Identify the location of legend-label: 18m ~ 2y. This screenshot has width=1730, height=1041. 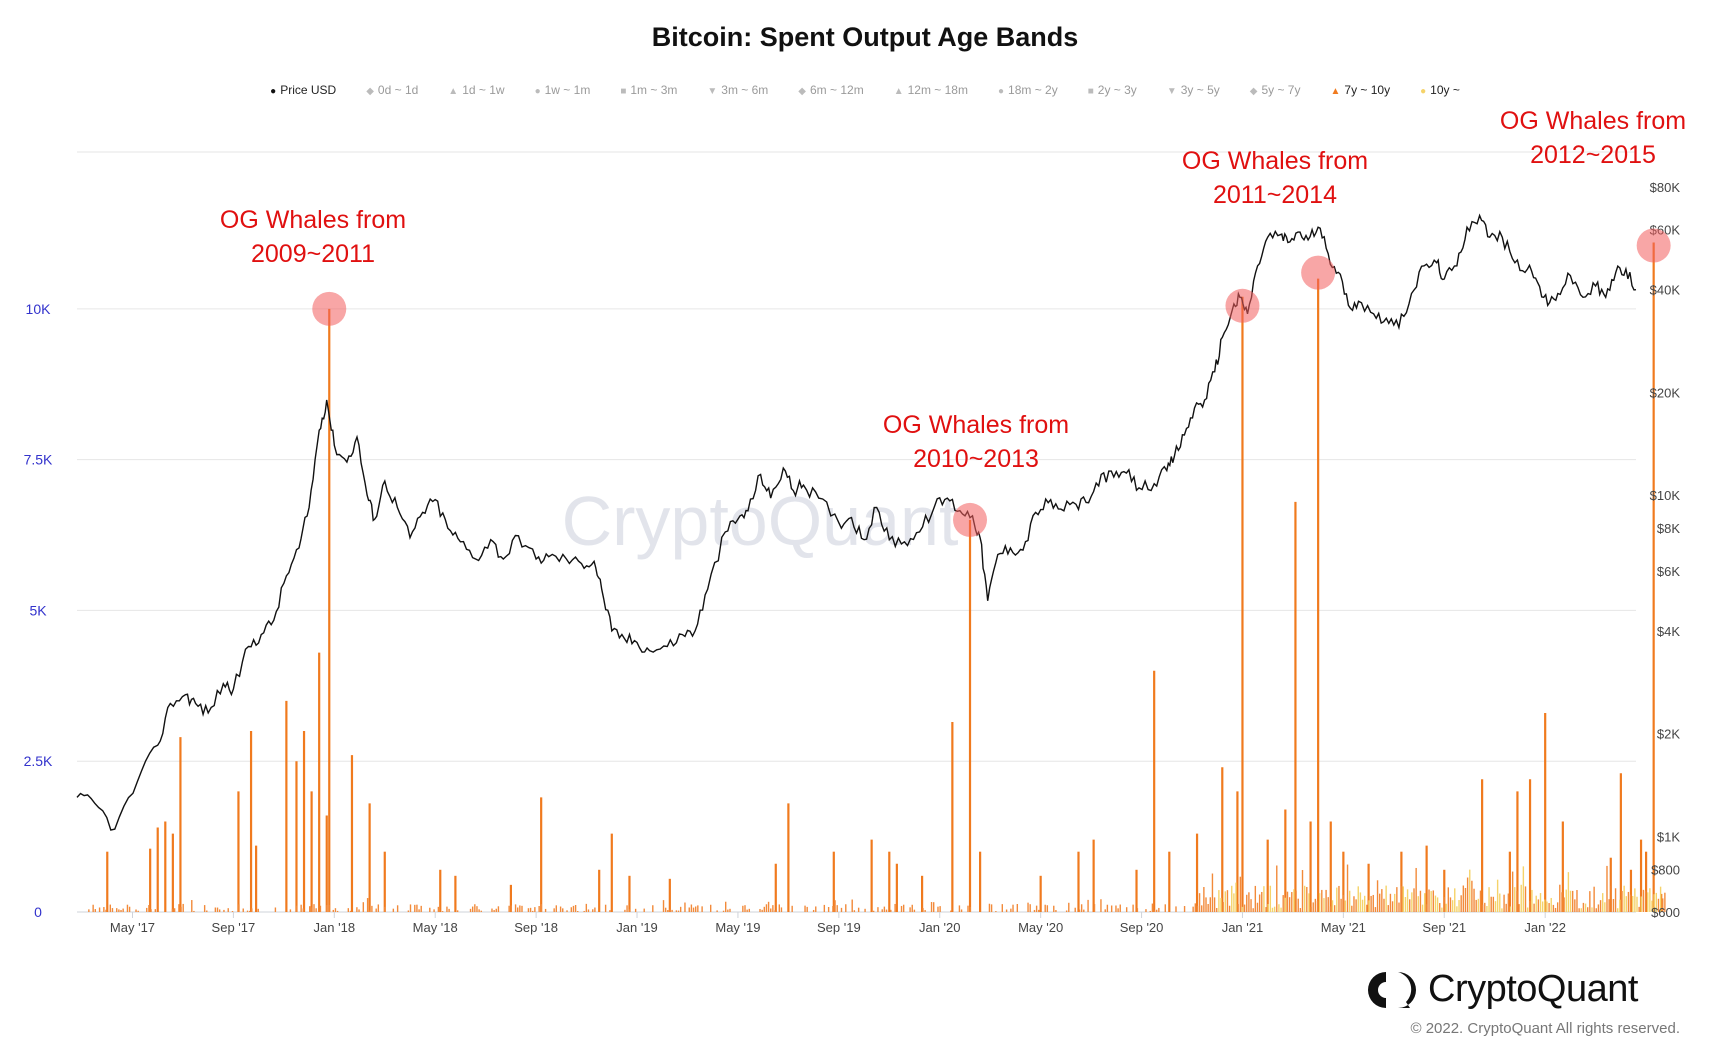
(1033, 90).